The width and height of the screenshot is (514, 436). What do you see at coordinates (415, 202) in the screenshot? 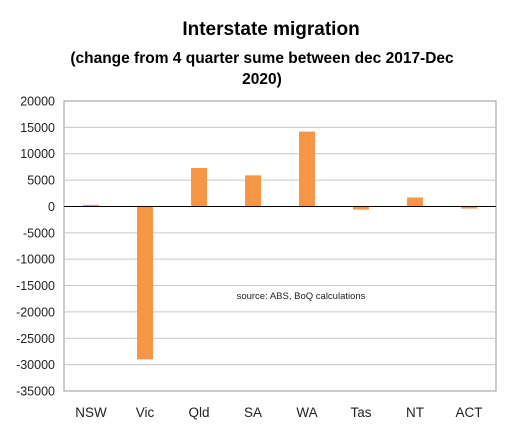
I see `bar-nt` at bounding box center [415, 202].